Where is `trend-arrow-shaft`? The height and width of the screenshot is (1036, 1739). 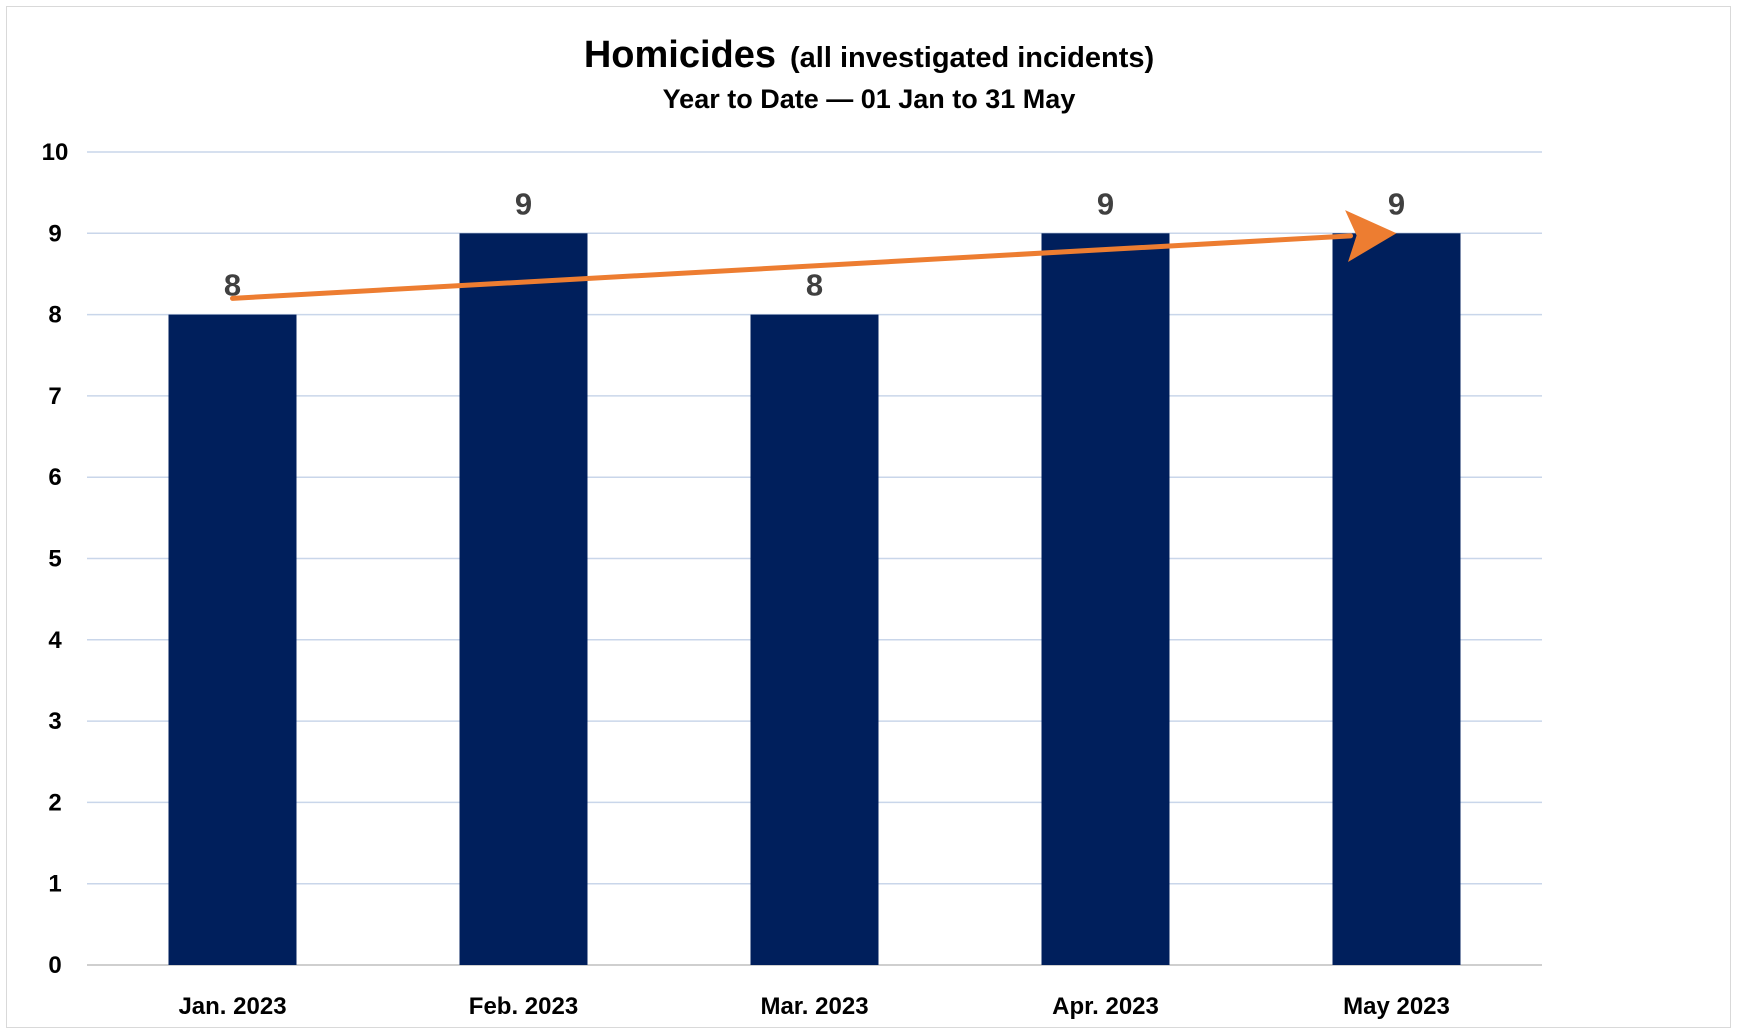
trend-arrow-shaft is located at coordinates (792, 267).